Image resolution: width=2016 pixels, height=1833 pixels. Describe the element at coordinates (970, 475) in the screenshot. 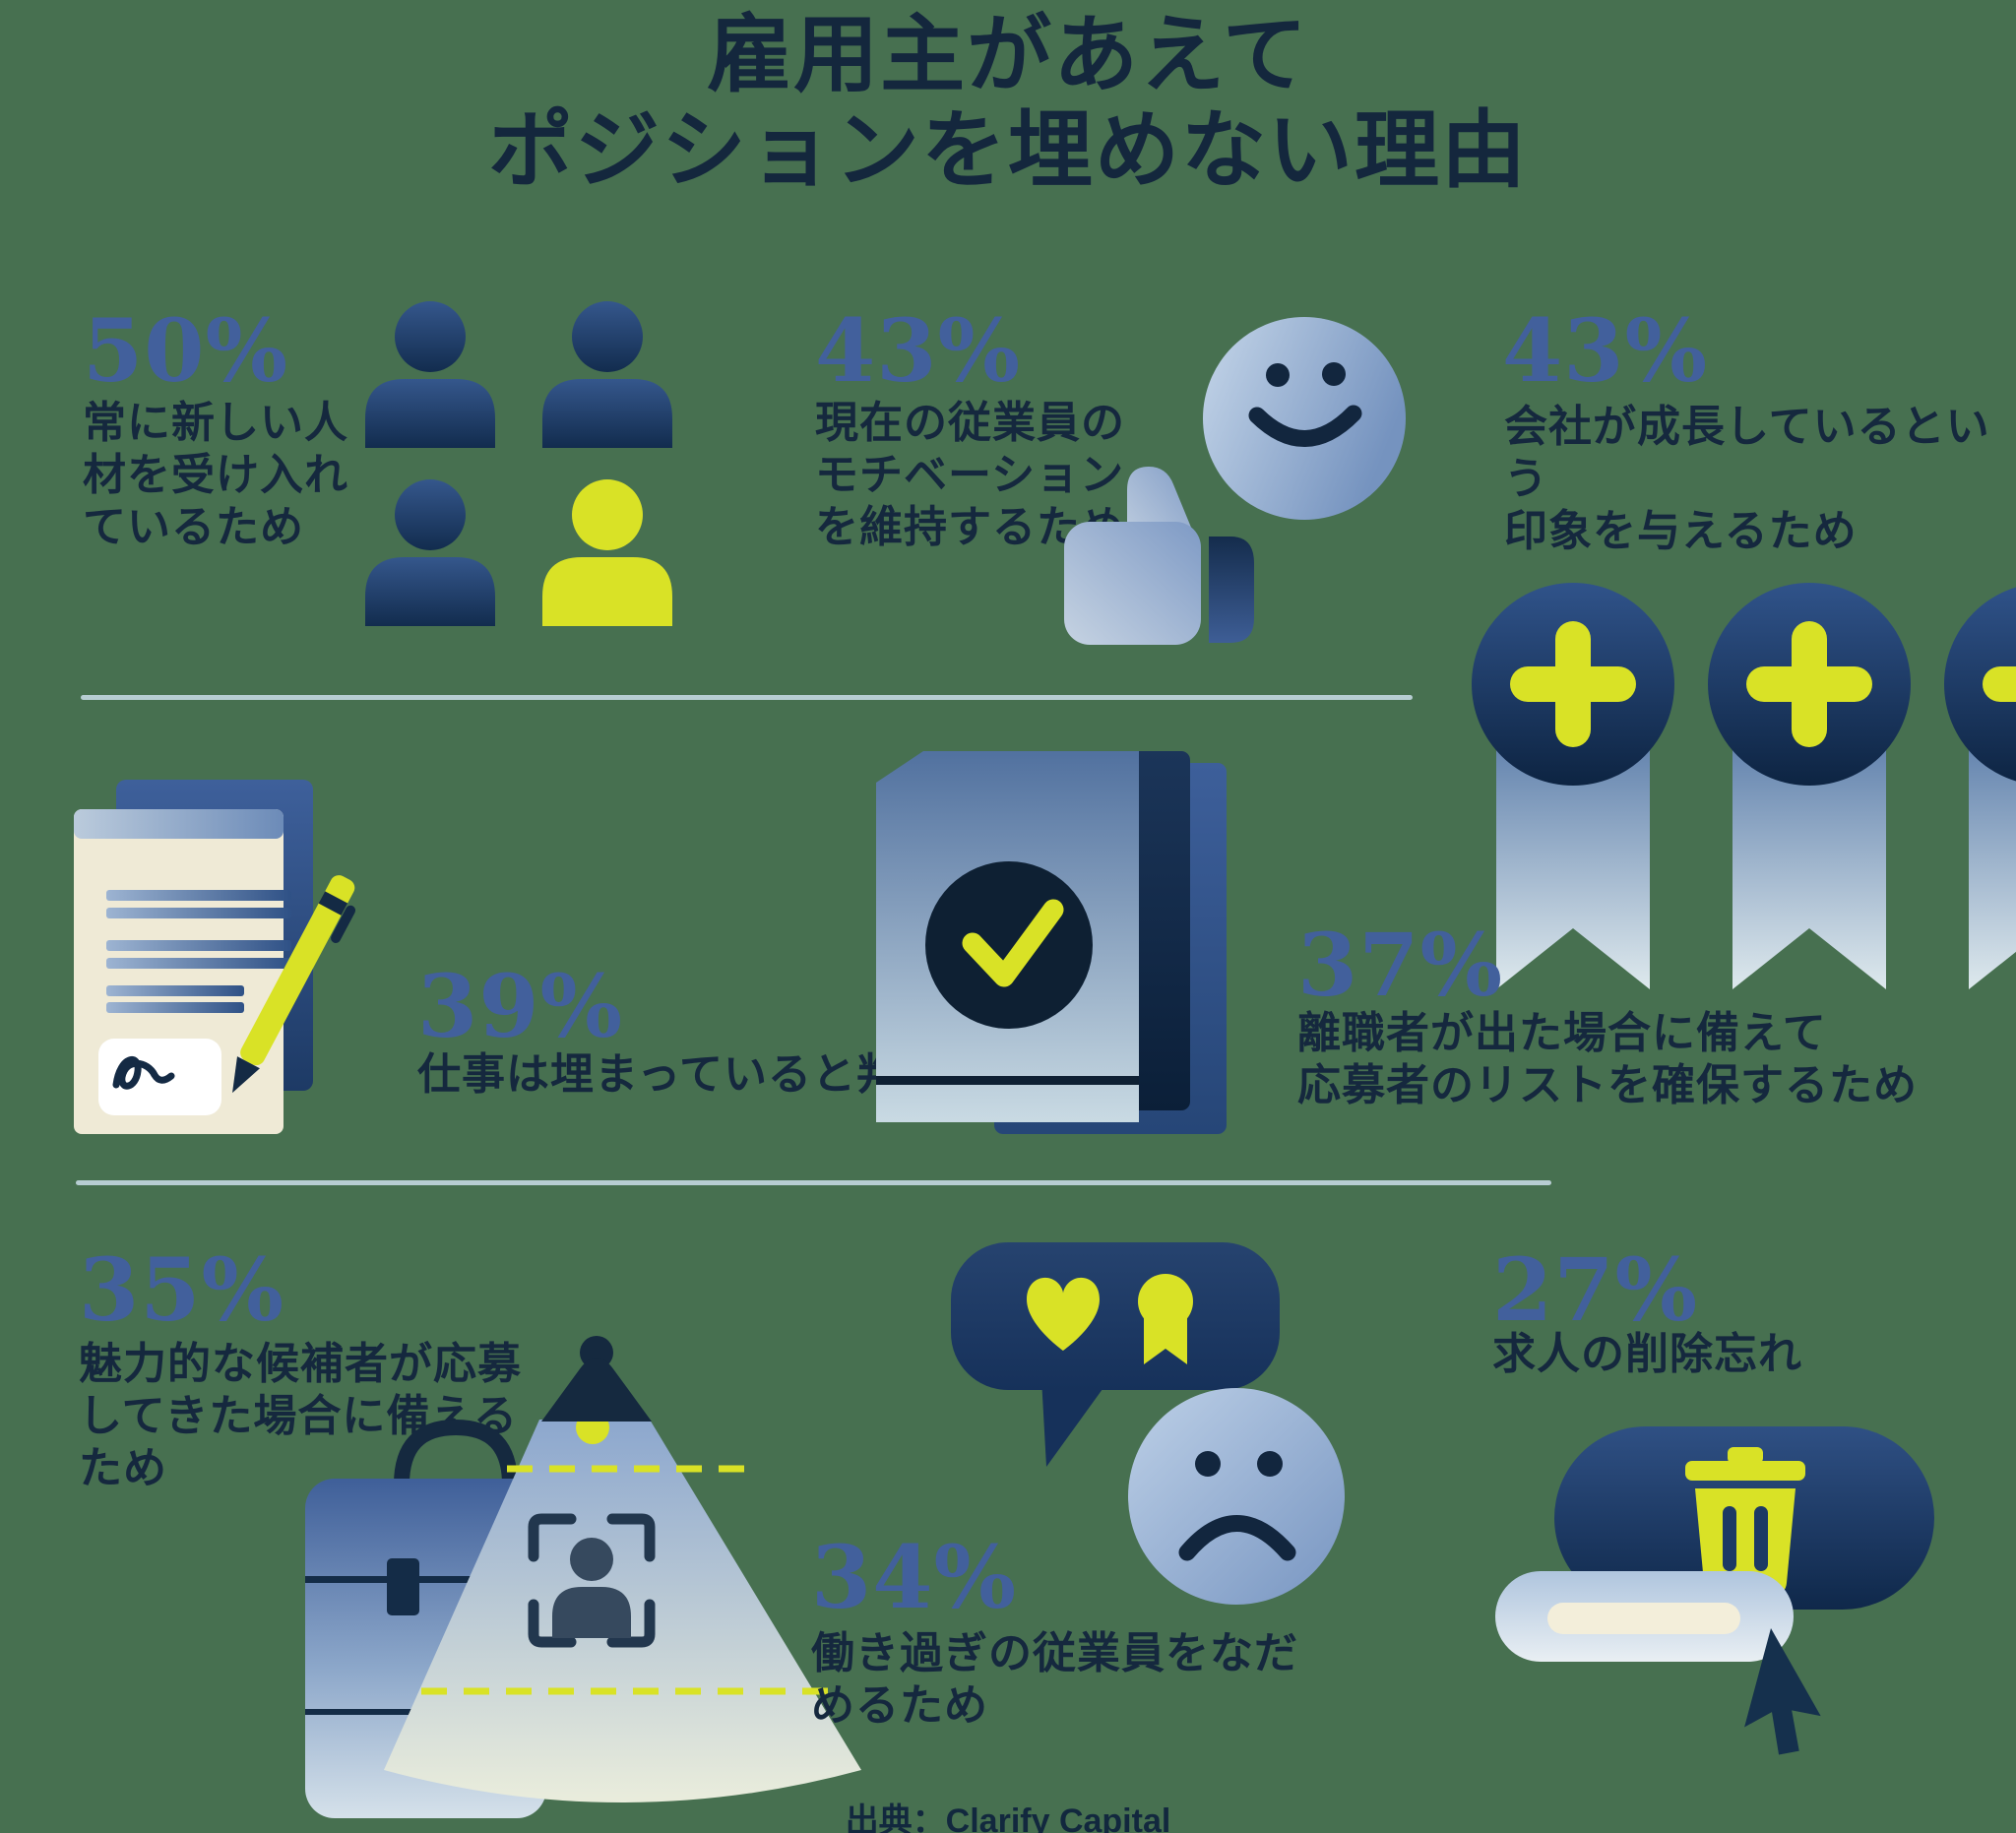

I see `stat-desc-43-motivation: 現在の従業員の モチベーション を維持するため` at that location.